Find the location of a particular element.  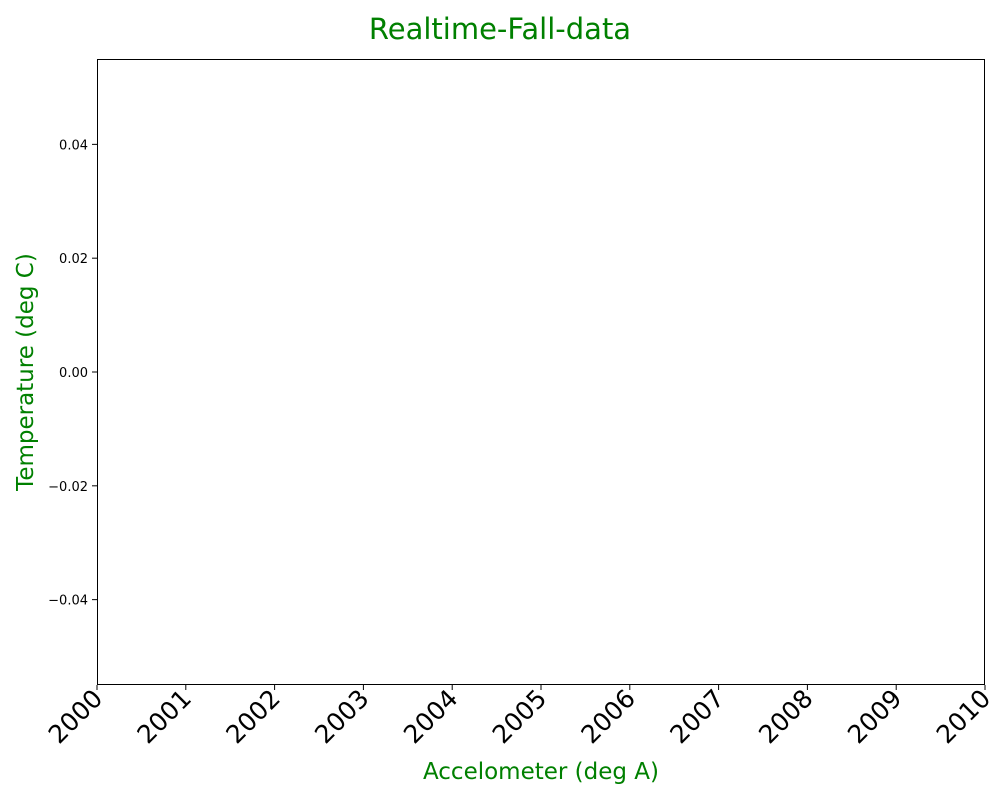

y-axis: 0.04 0.02 0.00 −0.02 −0.04 is located at coordinates (72, 373).